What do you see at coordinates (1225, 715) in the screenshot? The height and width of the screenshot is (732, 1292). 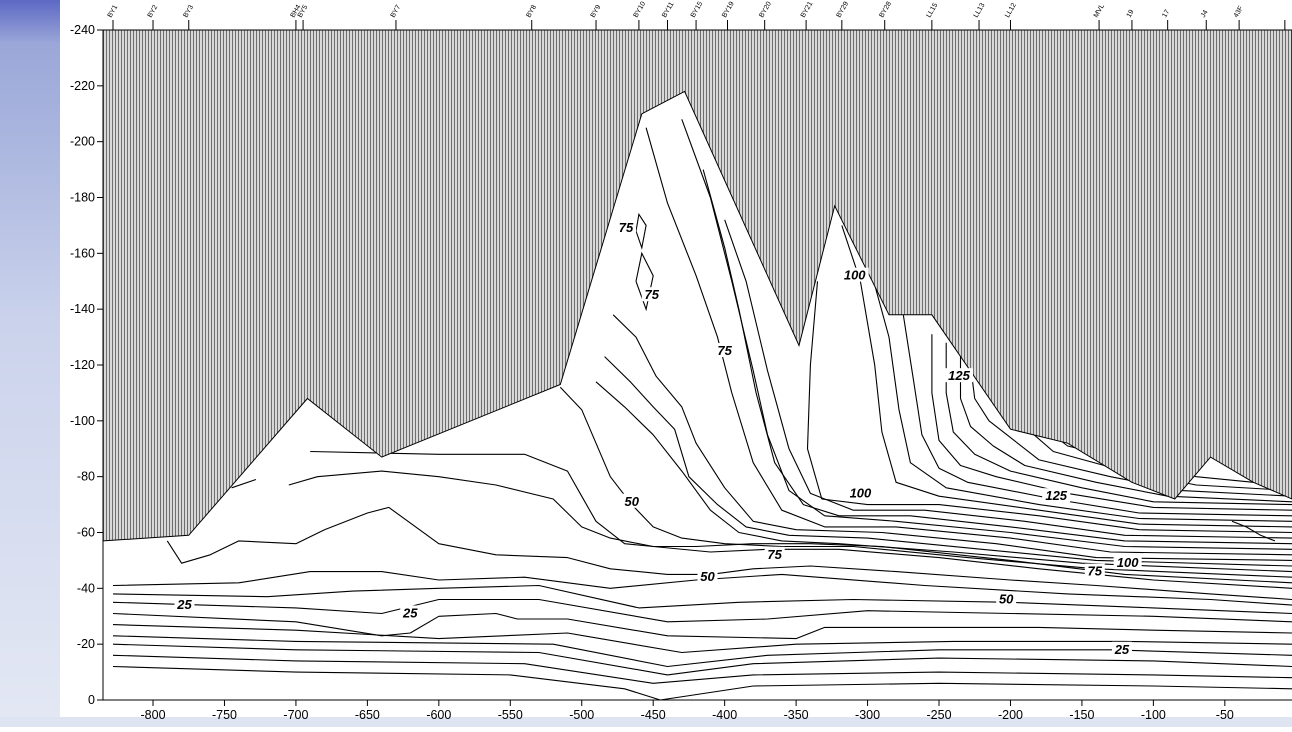 I see `x-tick-label: -50` at bounding box center [1225, 715].